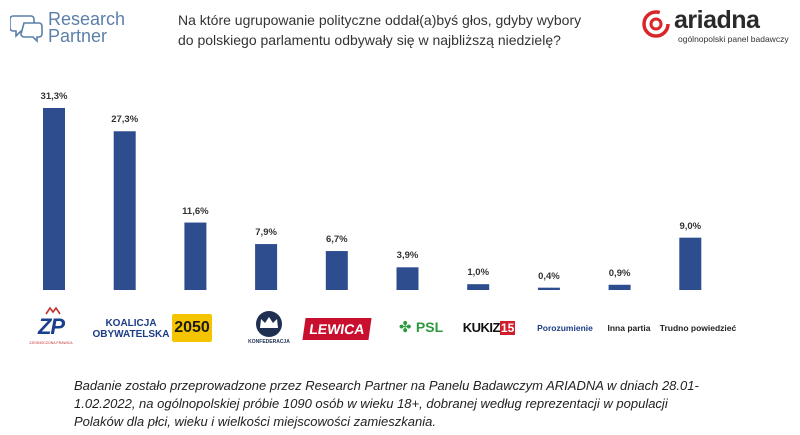  Describe the element at coordinates (269, 342) in the screenshot. I see `konfederacja-logo-text: KONFEDERACJA` at that location.